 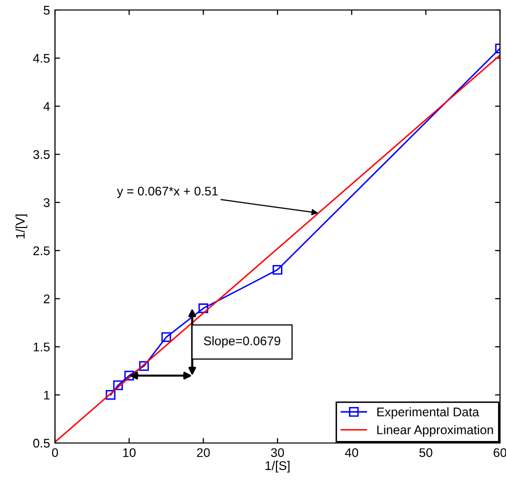 What do you see at coordinates (242, 342) in the screenshot?
I see `annotation: Slope=0.0679` at bounding box center [242, 342].